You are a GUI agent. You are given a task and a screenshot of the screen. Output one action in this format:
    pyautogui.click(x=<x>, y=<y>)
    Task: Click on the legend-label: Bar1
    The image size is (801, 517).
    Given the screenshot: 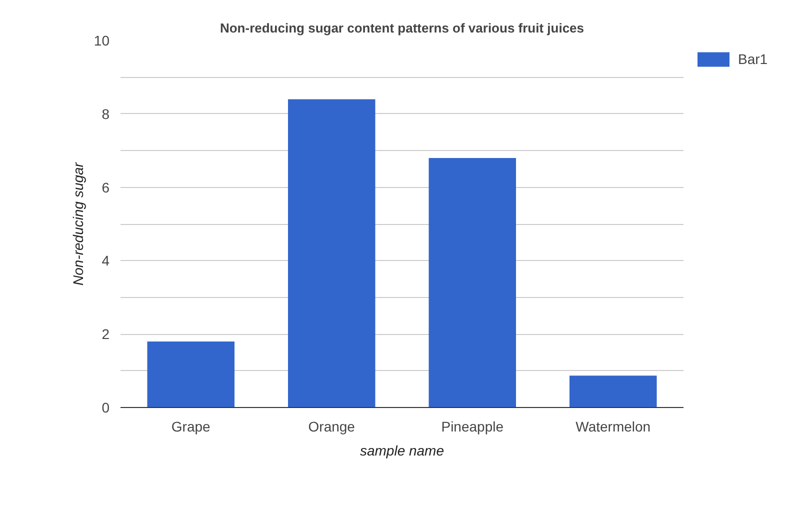 What is the action you would take?
    pyautogui.click(x=753, y=59)
    